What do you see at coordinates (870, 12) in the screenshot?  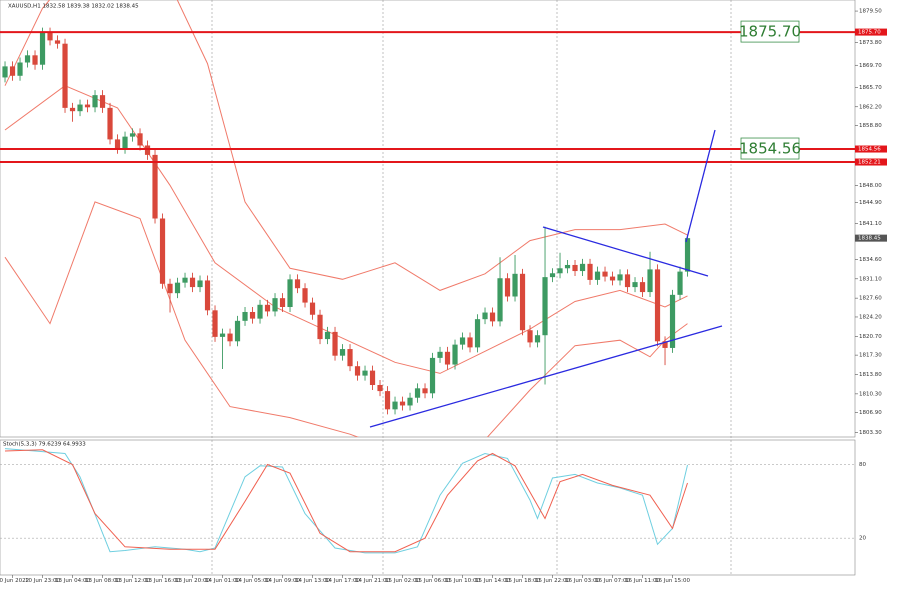 I see `y-tick-label: 1879.50` at bounding box center [870, 12].